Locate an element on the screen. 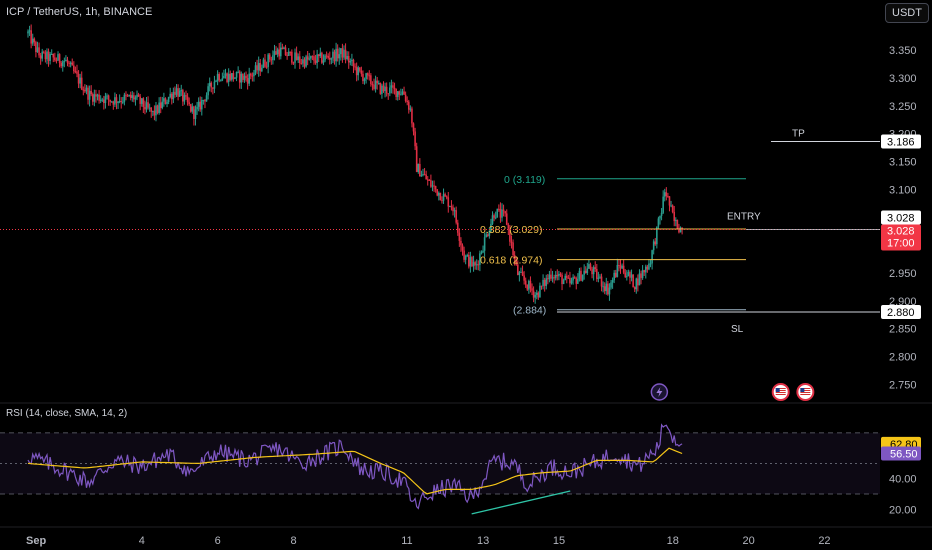 The image size is (932, 550). fib-level-label: 0.618 (2.974) is located at coordinates (511, 261).